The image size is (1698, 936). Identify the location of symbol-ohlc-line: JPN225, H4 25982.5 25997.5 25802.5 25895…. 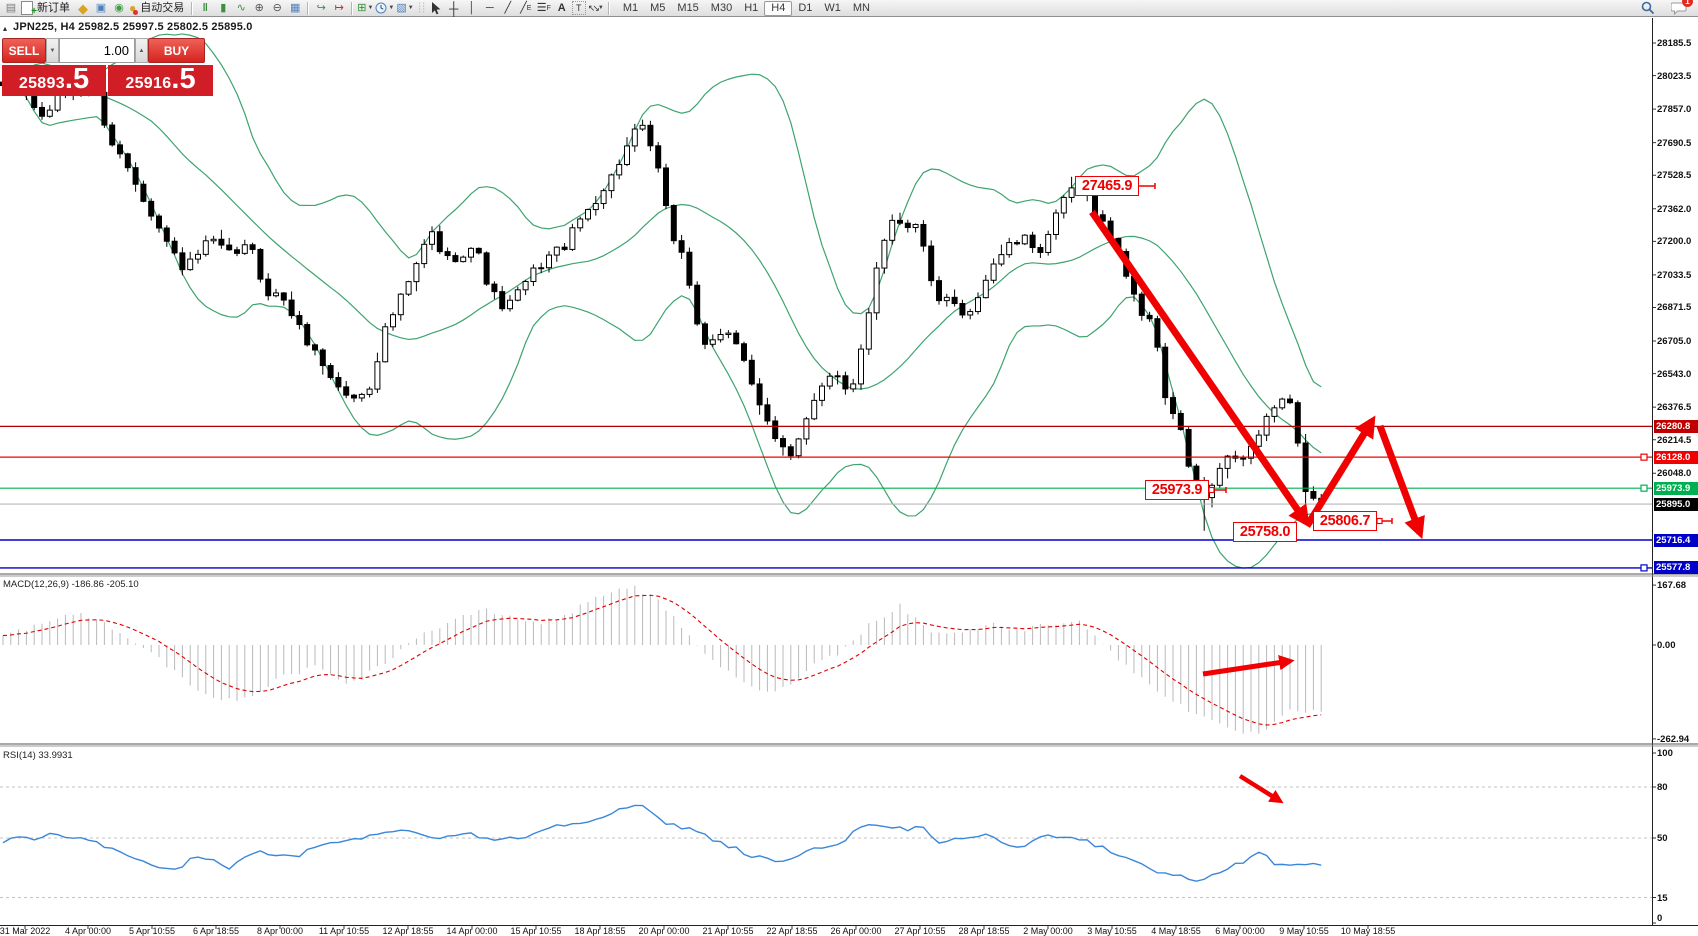
(133, 27).